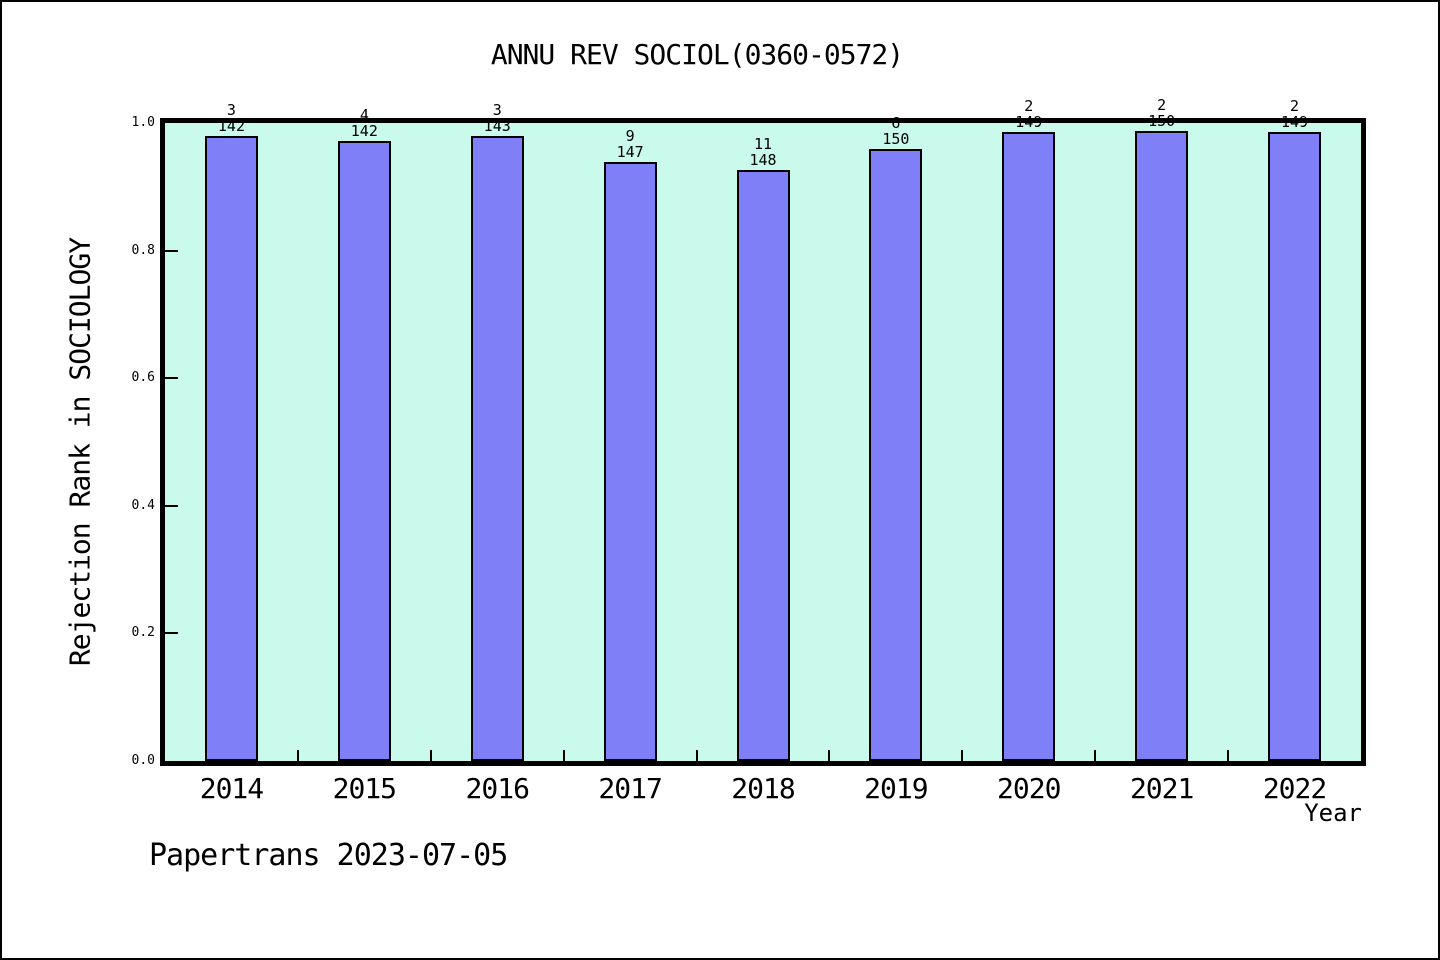 The image size is (1440, 960). I want to click on y-tick-label-0.6: 0.6, so click(143, 378).